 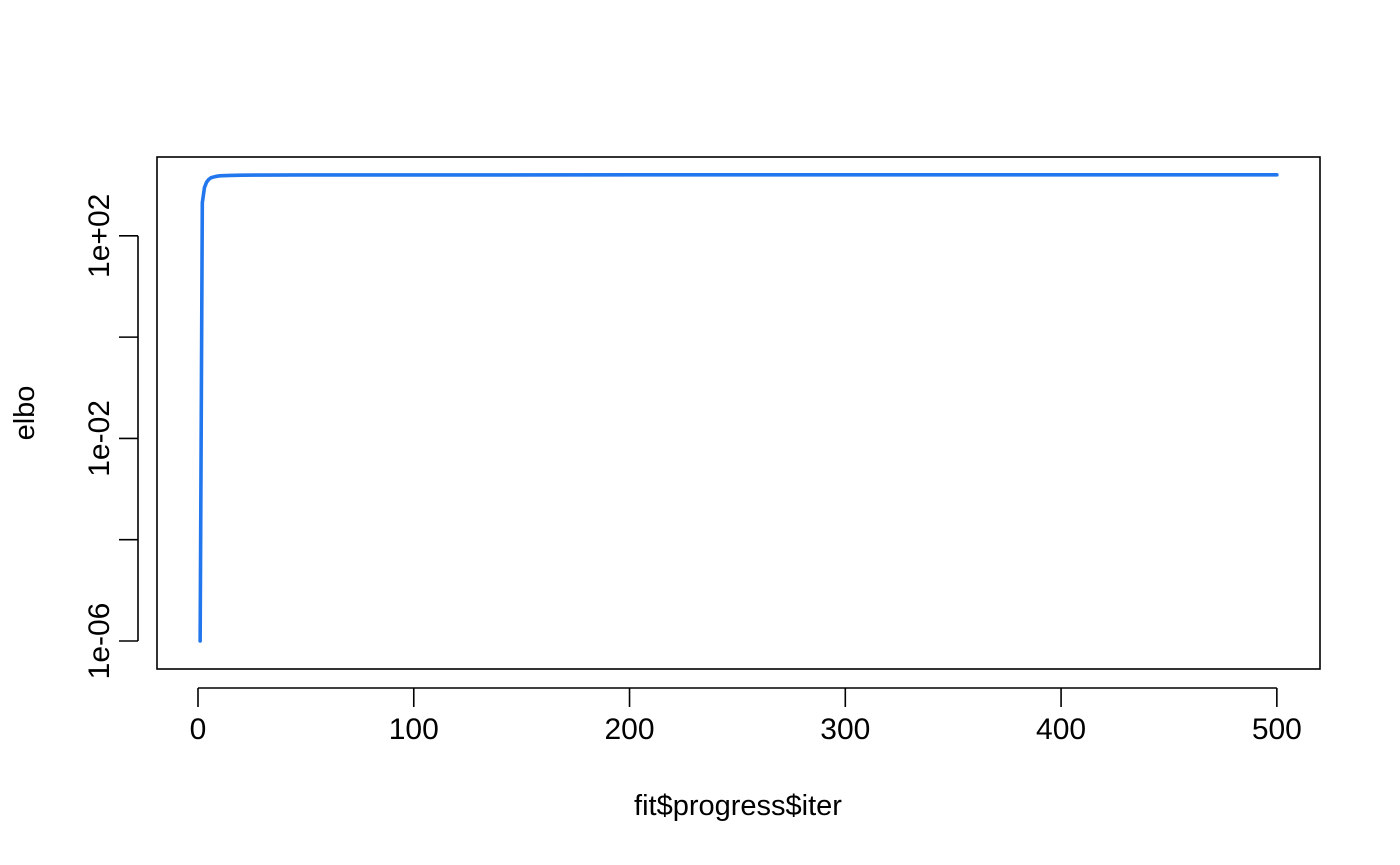 What do you see at coordinates (630, 729) in the screenshot?
I see `x-tick-label: 200` at bounding box center [630, 729].